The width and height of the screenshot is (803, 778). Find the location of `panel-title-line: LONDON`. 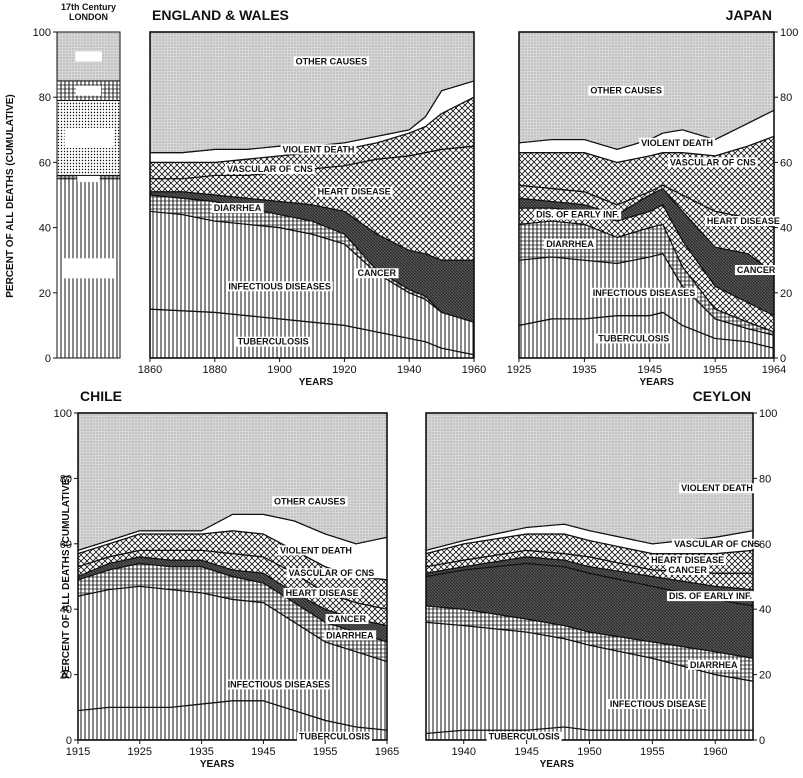

panel-title-line: LONDON is located at coordinates (88, 17).